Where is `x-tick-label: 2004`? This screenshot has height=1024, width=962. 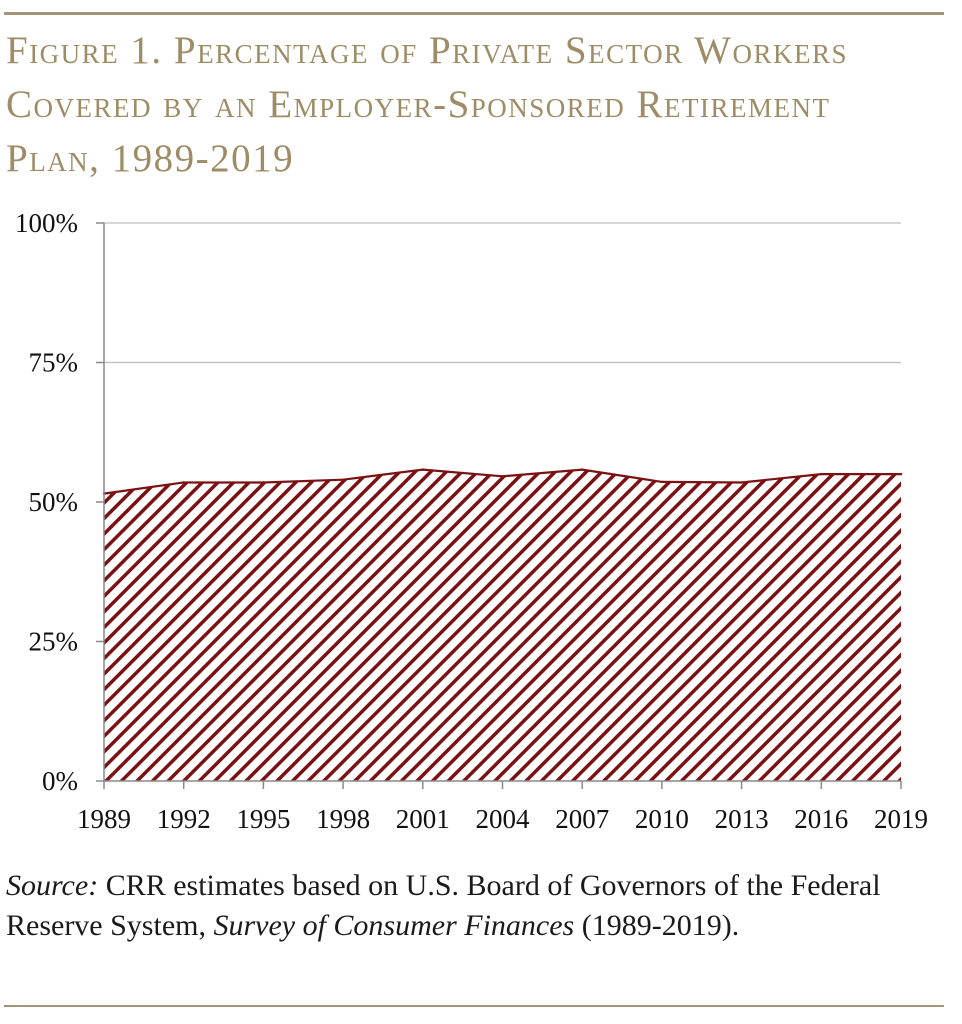 x-tick-label: 2004 is located at coordinates (503, 819).